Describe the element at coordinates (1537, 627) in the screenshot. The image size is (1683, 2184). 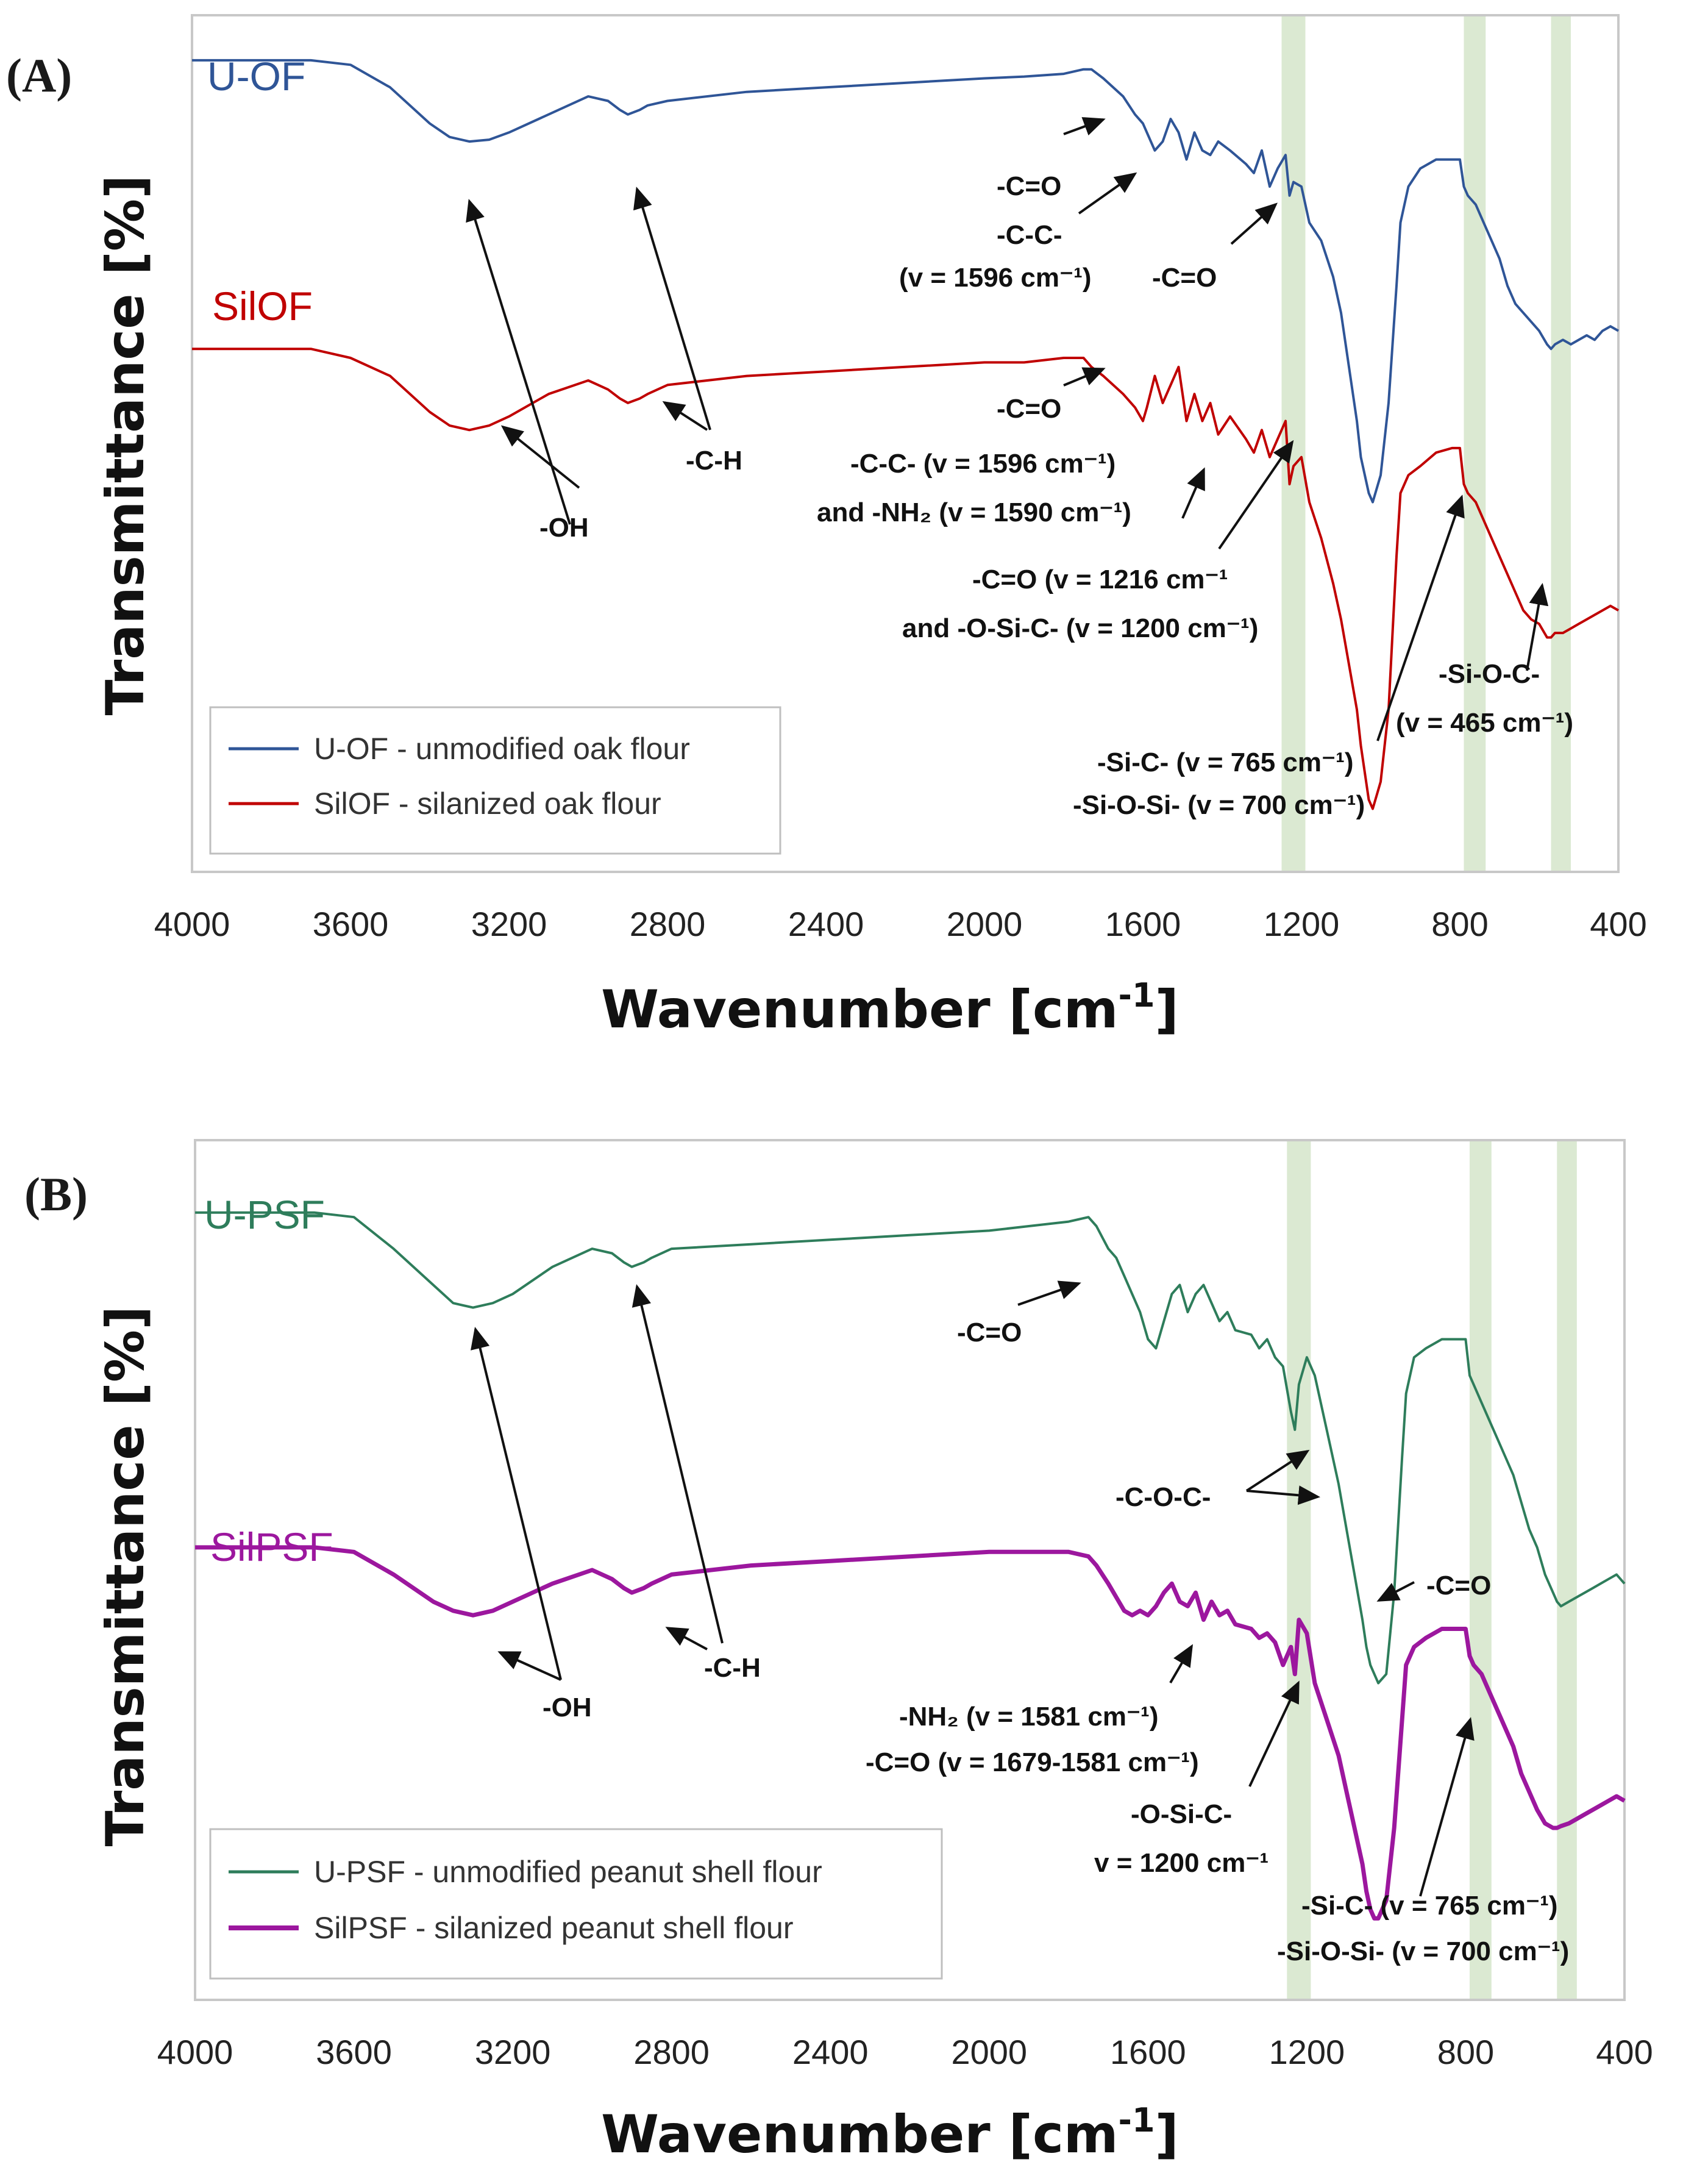
I see `arrow-sioc-a` at that location.